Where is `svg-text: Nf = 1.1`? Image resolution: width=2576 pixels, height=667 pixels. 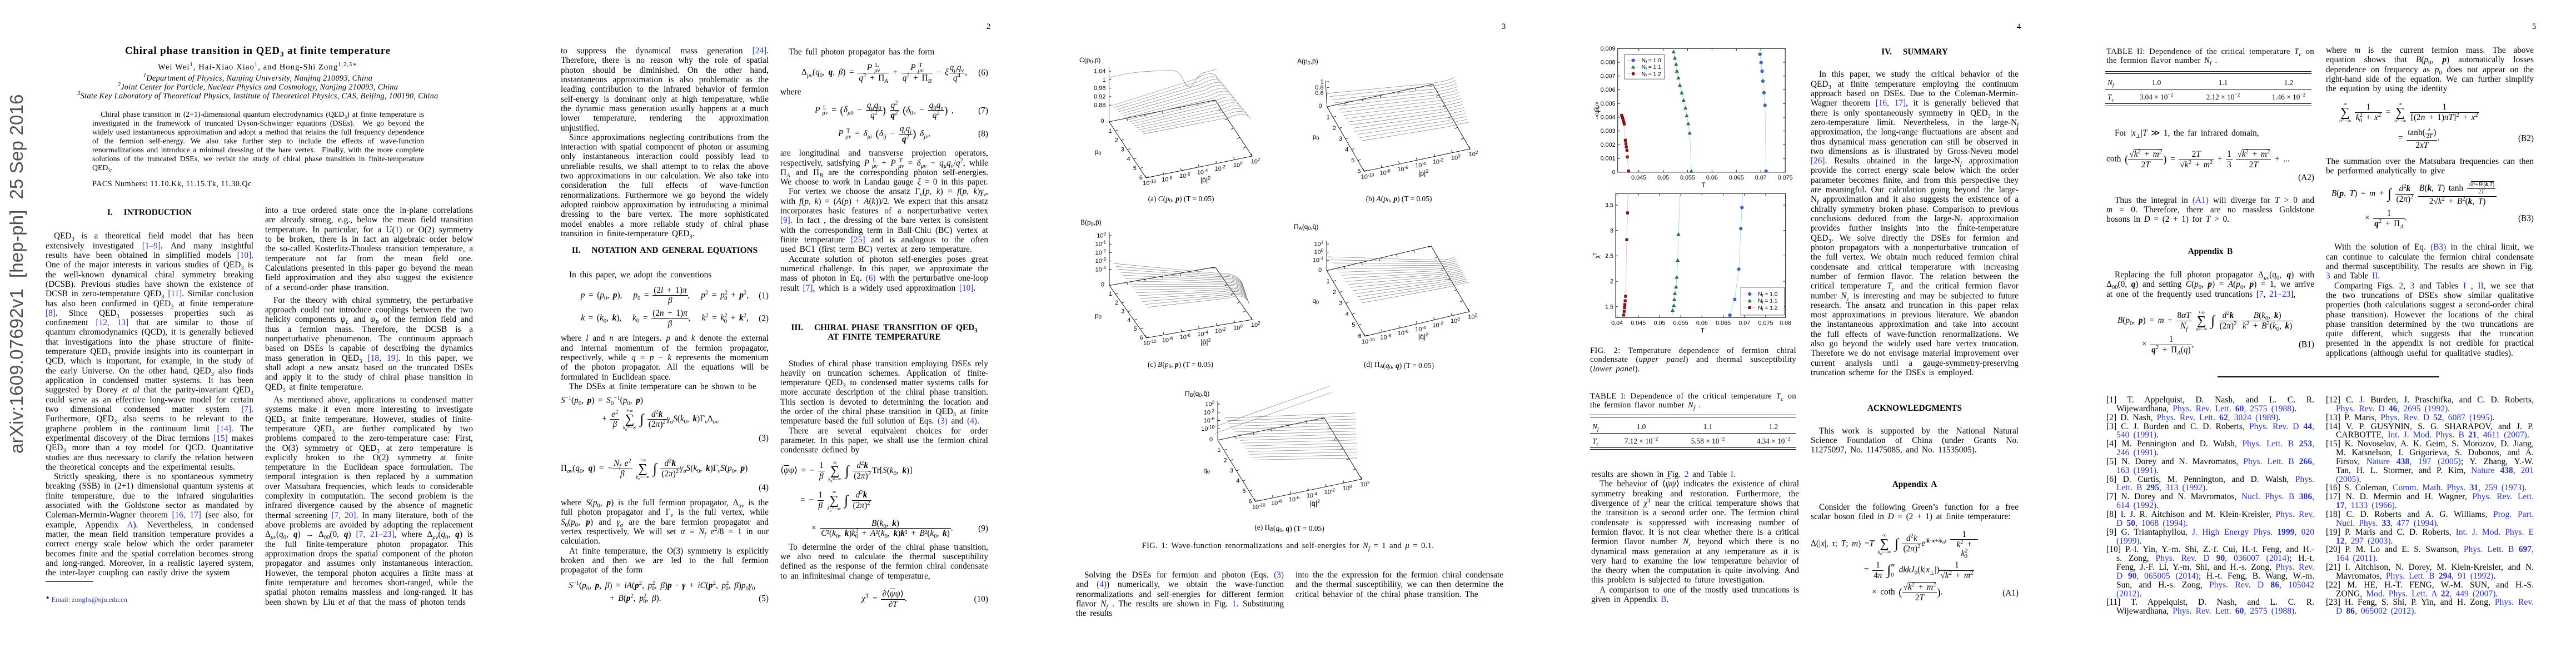
svg-text: Nf = 1.1 is located at coordinates (1652, 67).